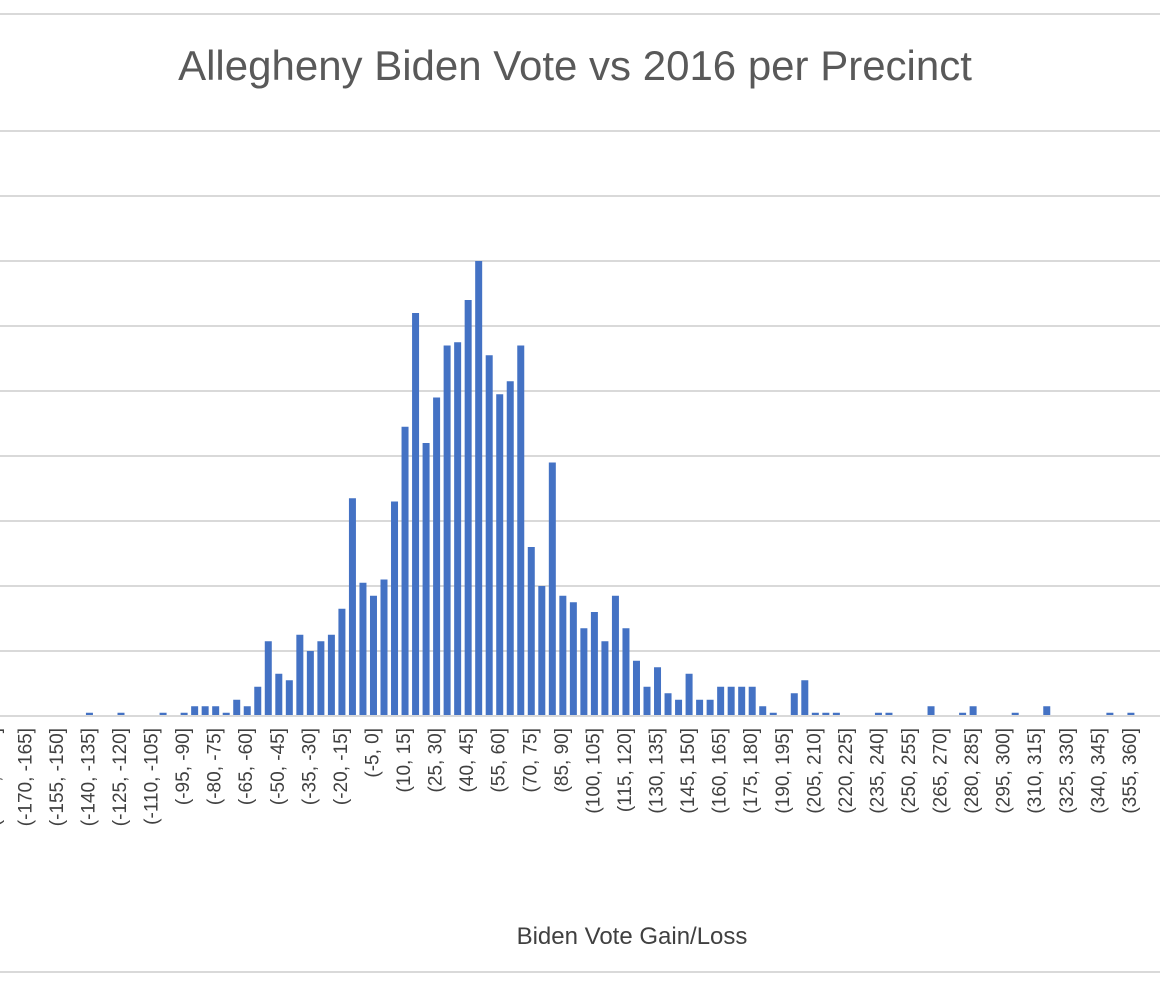  Describe the element at coordinates (877, 771) in the screenshot. I see `x-tick-label: (235, 240]` at that location.